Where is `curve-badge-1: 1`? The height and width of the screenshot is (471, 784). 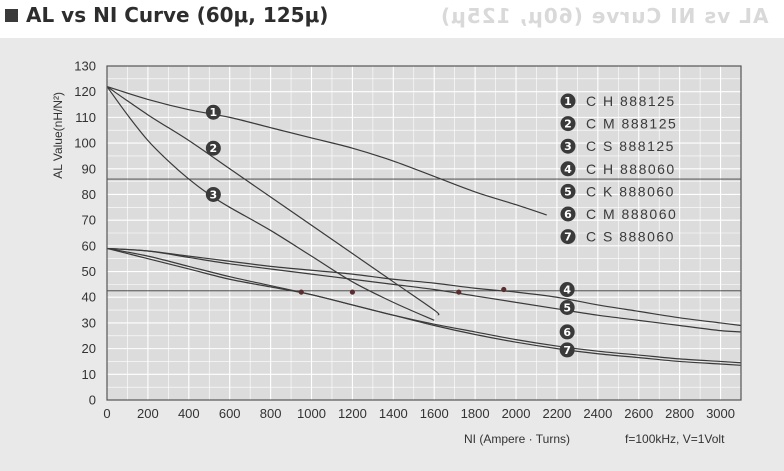
curve-badge-1: 1 is located at coordinates (213, 112).